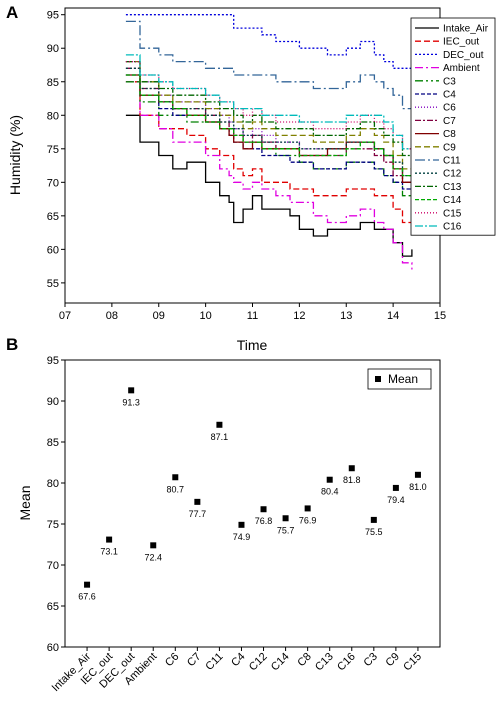 This screenshot has height=707, width=498. I want to click on series-line-c3, so click(269, 139).